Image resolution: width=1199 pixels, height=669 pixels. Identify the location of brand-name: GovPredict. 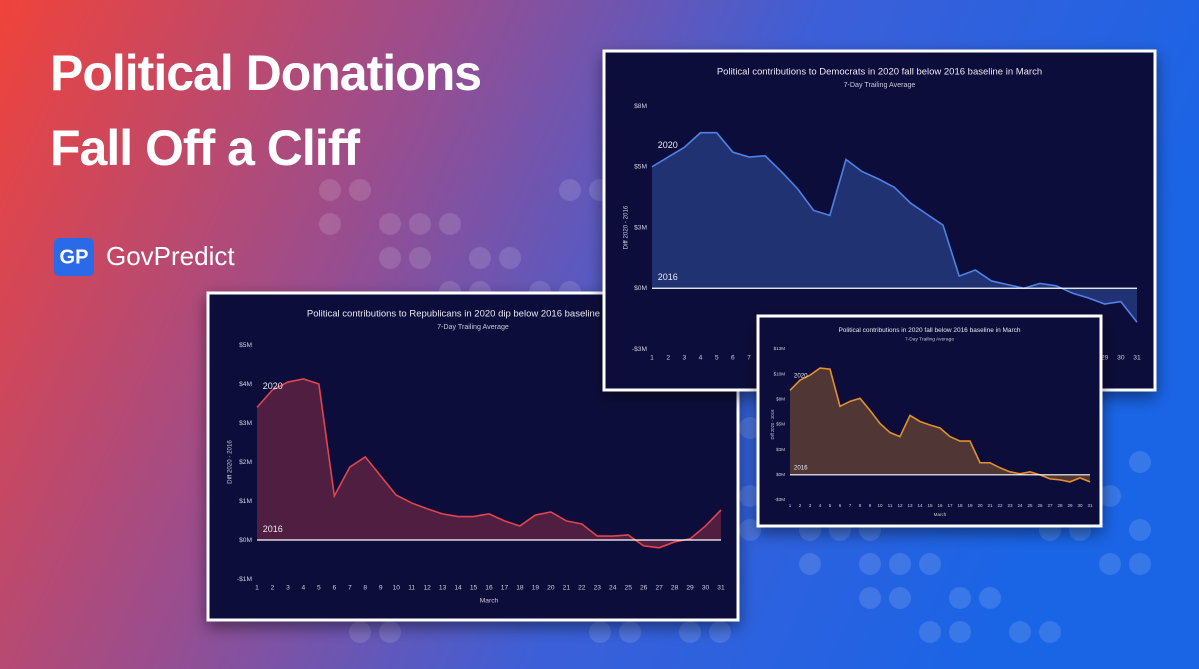
(170, 256).